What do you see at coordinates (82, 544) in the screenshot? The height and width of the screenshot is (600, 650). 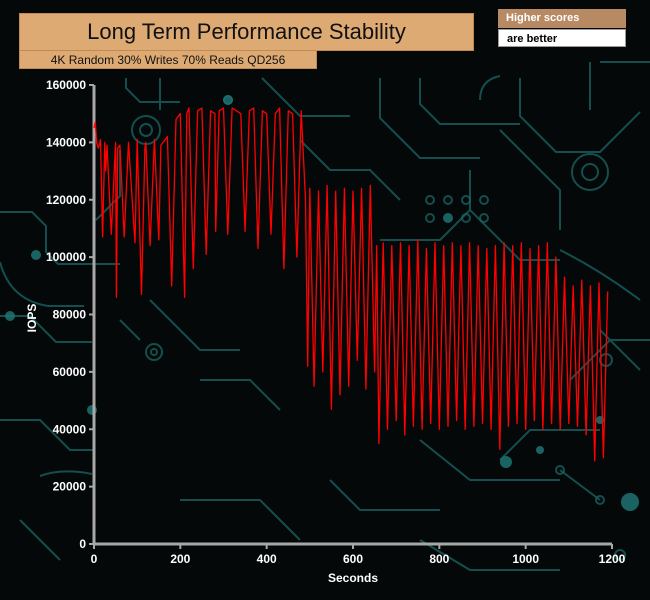 I see `y-tick-label: 0` at bounding box center [82, 544].